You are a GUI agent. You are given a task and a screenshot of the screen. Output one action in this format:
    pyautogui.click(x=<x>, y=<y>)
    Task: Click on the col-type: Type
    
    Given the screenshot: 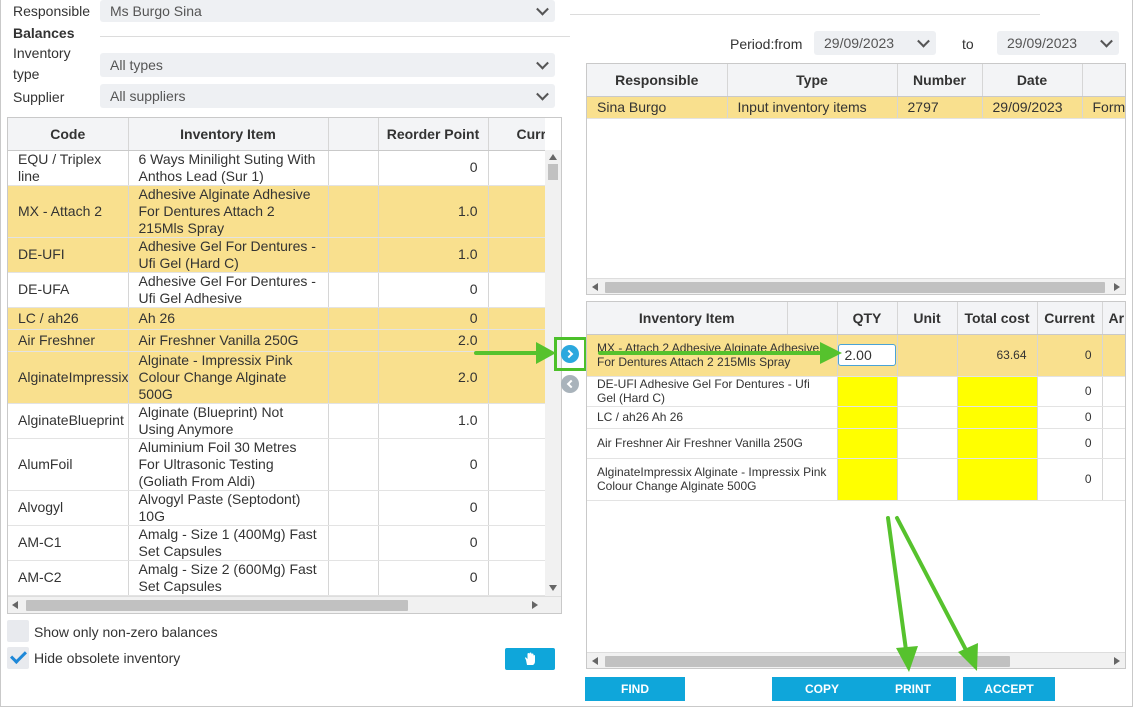 What is the action you would take?
    pyautogui.click(x=812, y=80)
    